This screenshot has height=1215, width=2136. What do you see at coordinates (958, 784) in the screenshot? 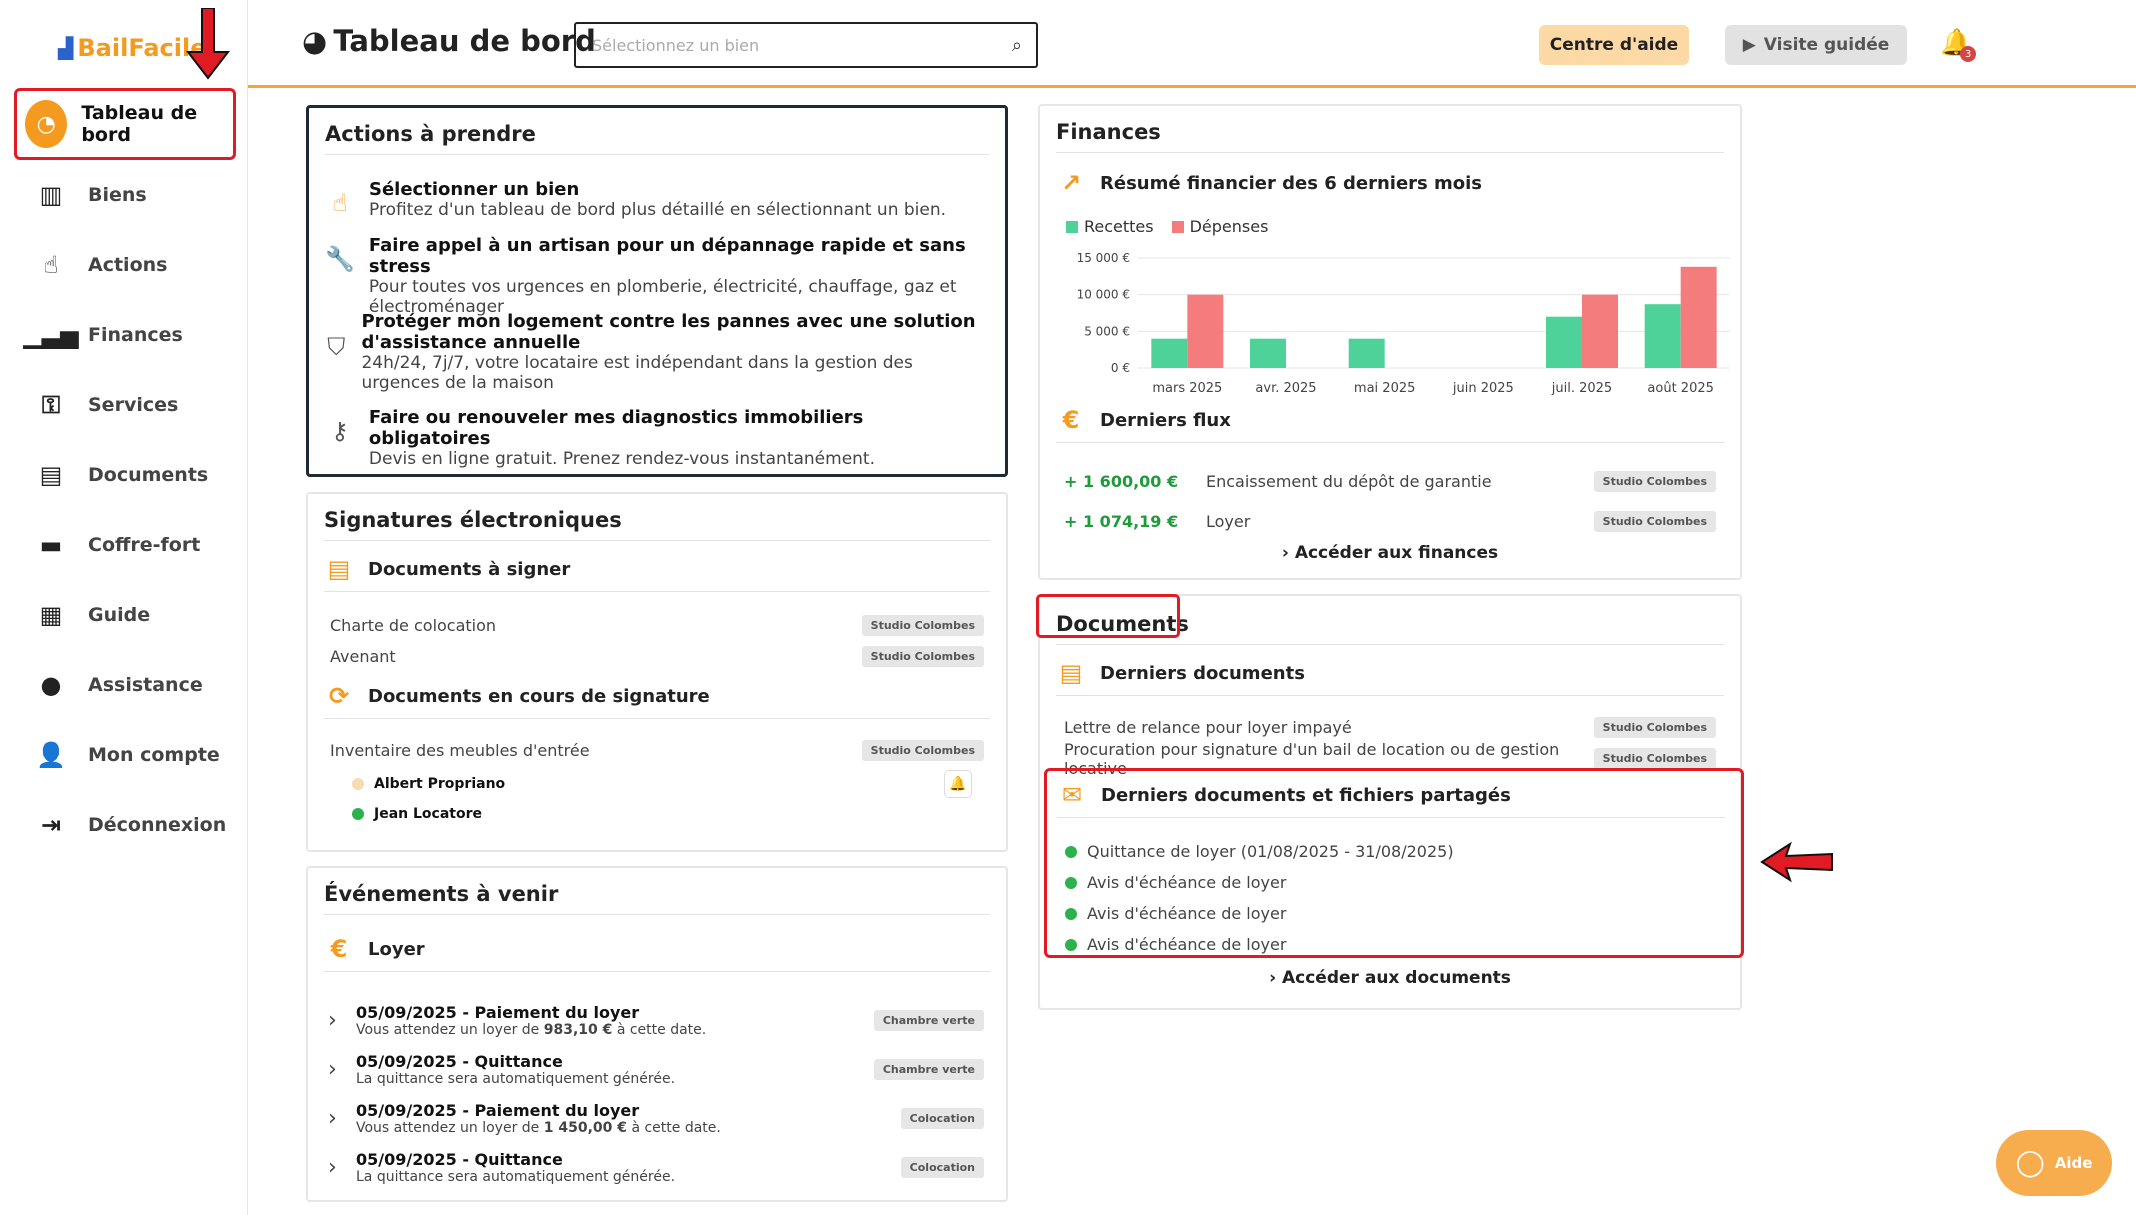
I see `remind-bell-icon: 🔔` at bounding box center [958, 784].